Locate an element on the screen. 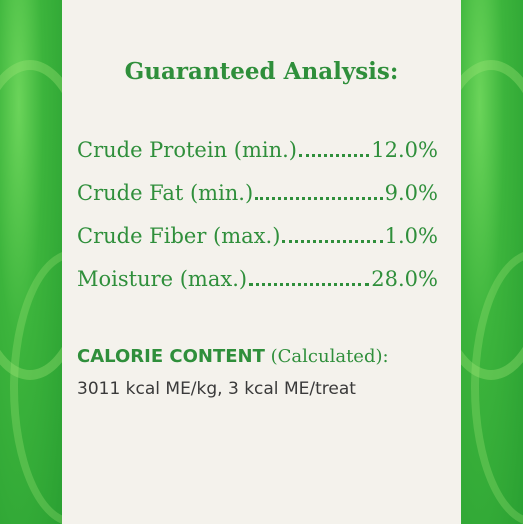  calorie-text: 3011 kcal ME/kg, 3 kcal ME/treat is located at coordinates (216, 389).